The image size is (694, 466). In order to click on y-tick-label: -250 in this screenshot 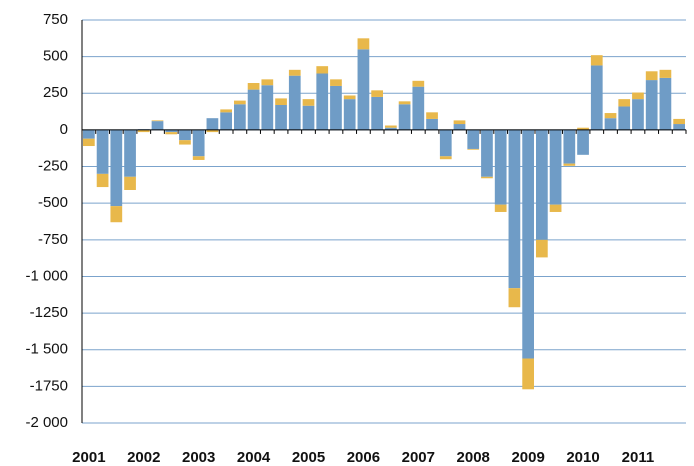, I will do `click(53, 166)`.